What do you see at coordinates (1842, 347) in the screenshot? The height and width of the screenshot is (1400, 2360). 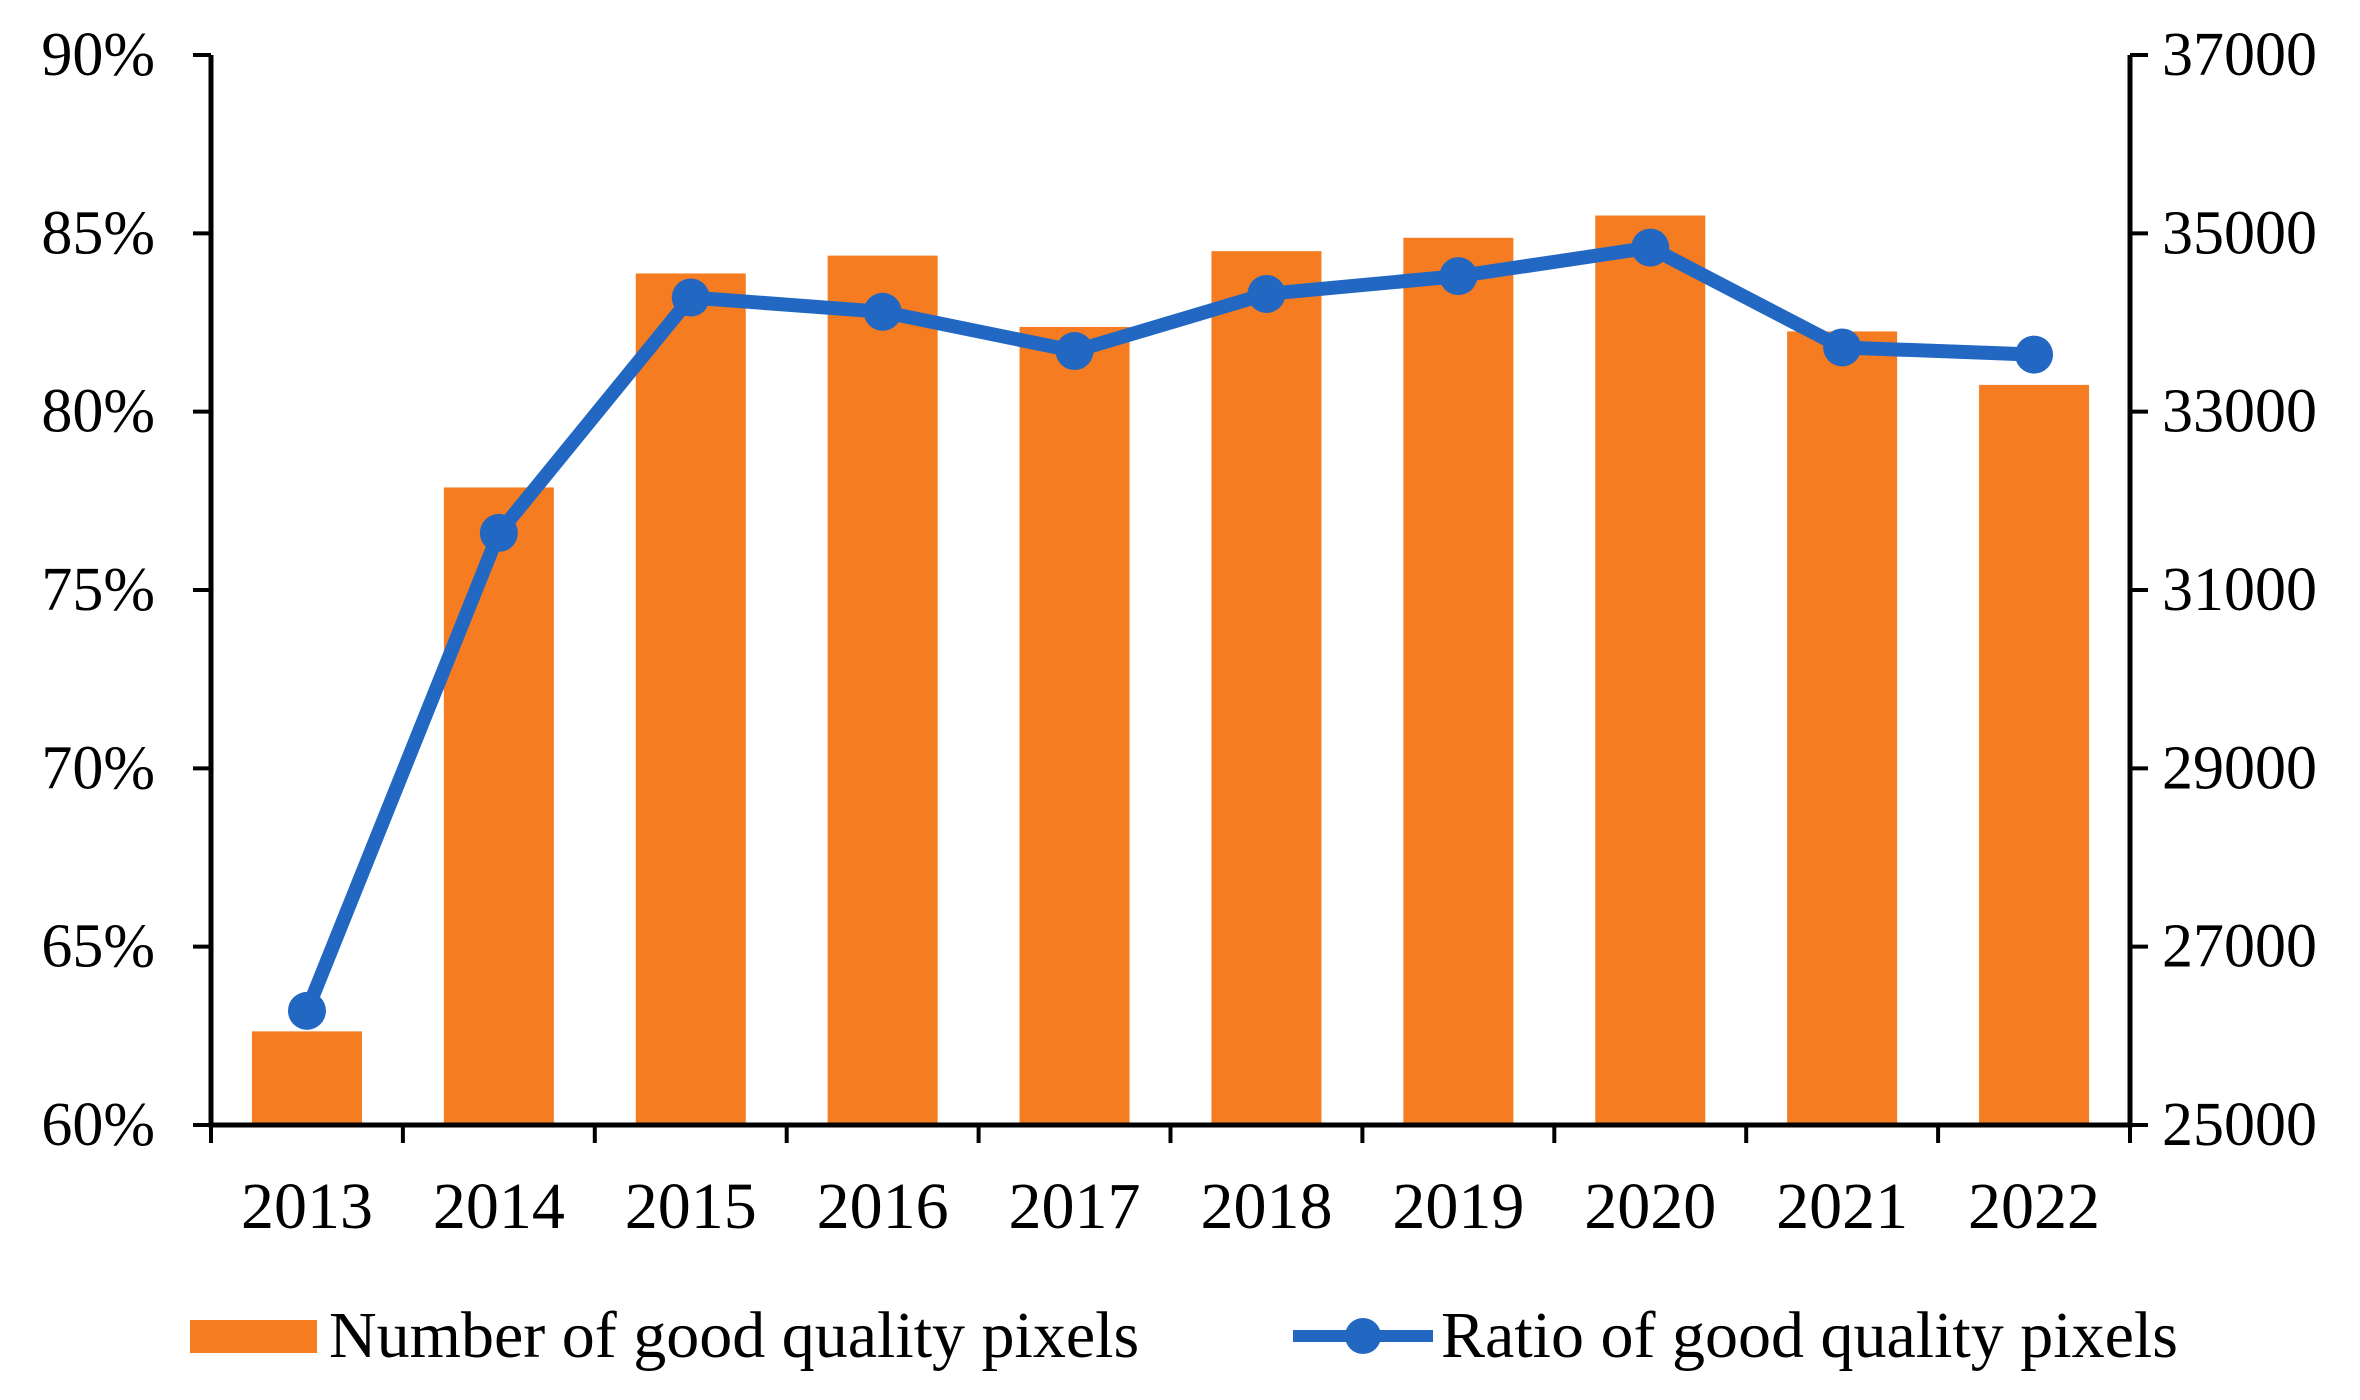 I see `line-point-2021` at bounding box center [1842, 347].